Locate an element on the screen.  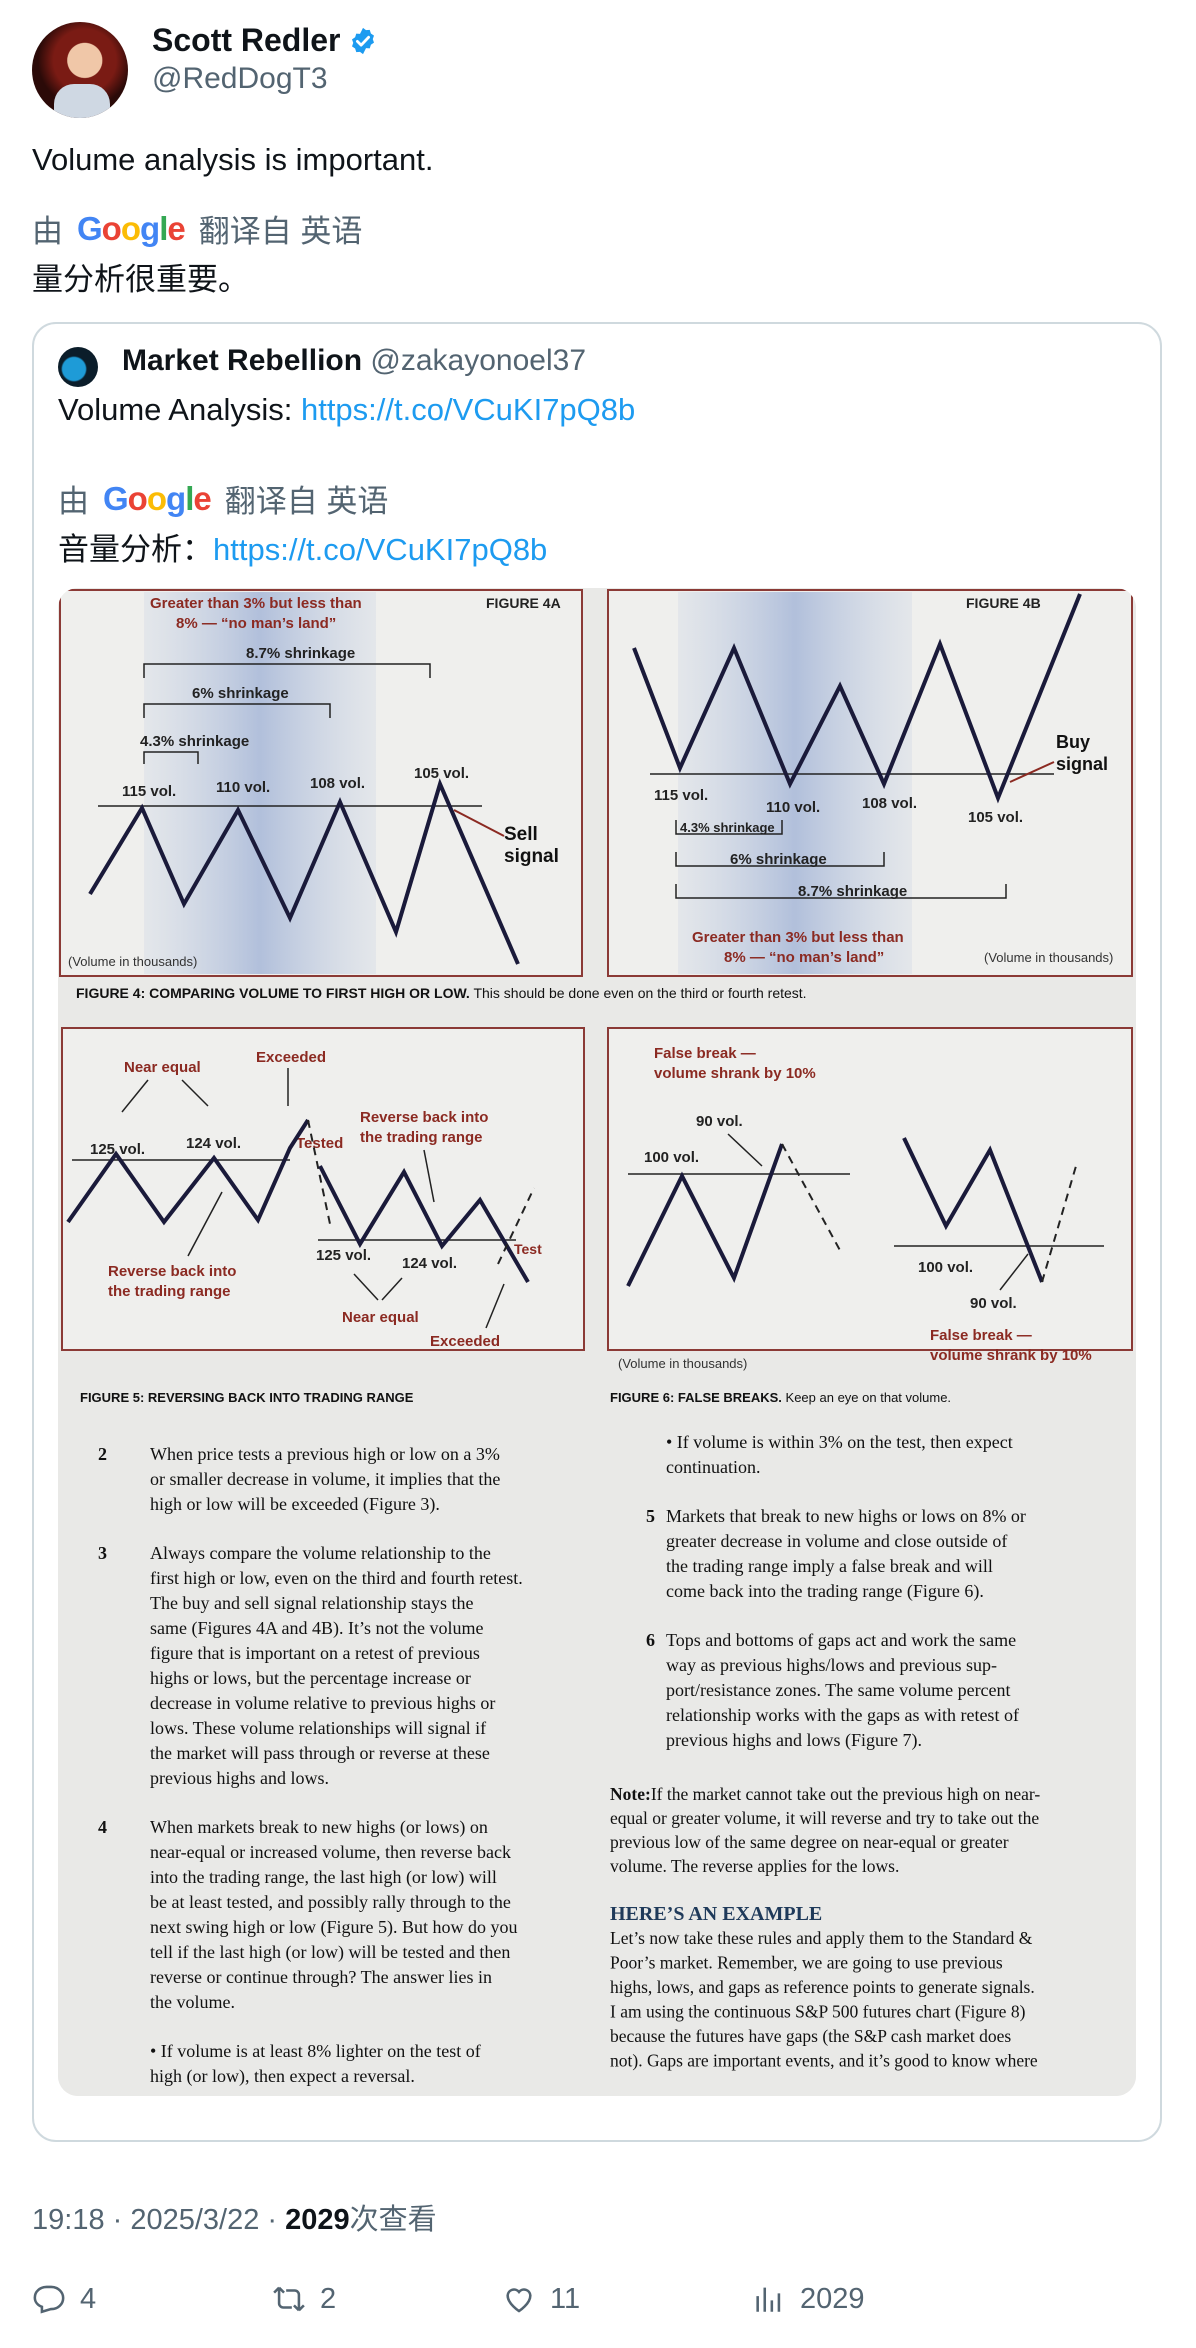
quote-avatar is located at coordinates (78, 367).